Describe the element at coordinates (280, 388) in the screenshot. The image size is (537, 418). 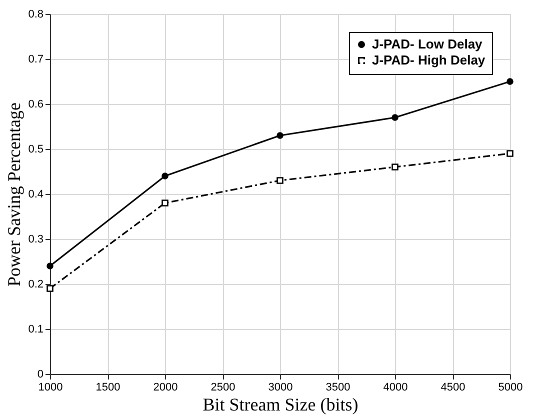
I see `x-tick-label: 3000` at that location.